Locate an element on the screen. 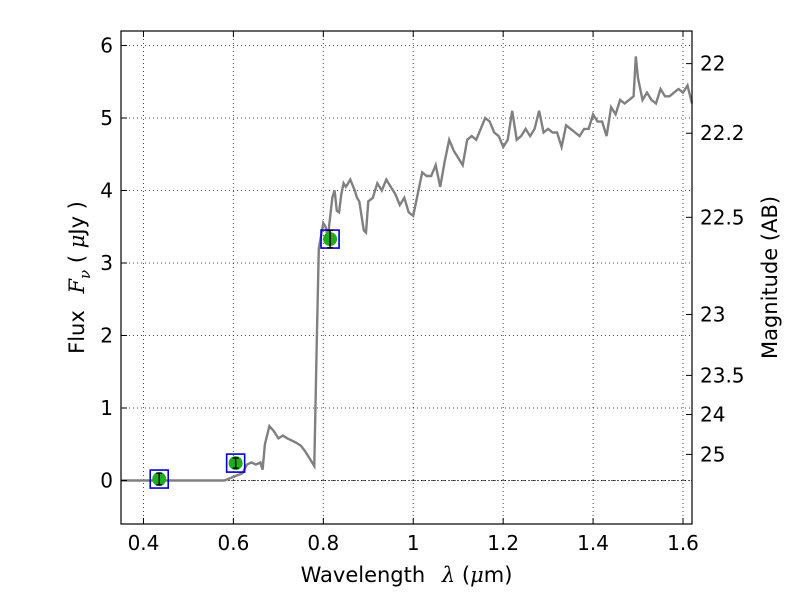  x-tick-label-2: 0.8 is located at coordinates (323, 543).